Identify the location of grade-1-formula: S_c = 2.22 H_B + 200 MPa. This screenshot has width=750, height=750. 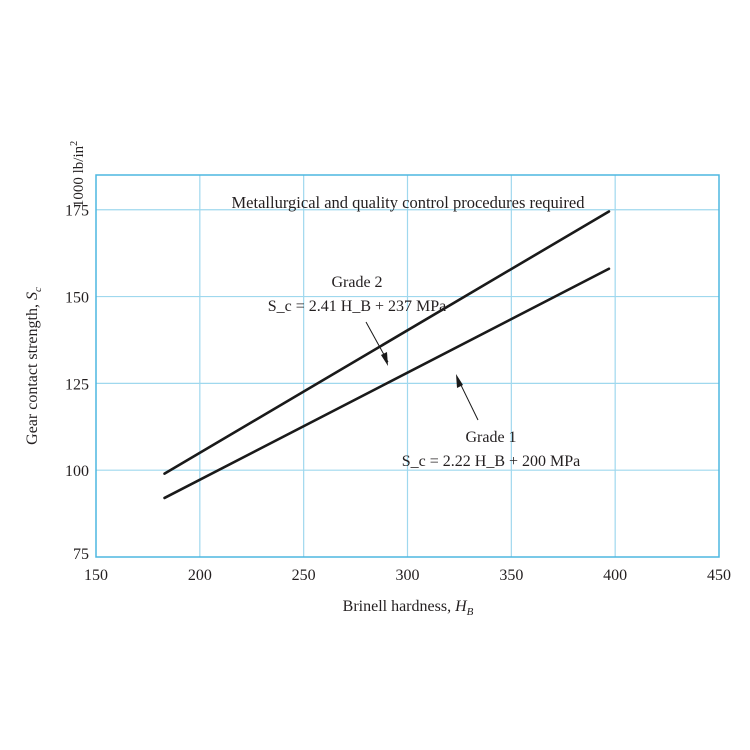
(491, 461).